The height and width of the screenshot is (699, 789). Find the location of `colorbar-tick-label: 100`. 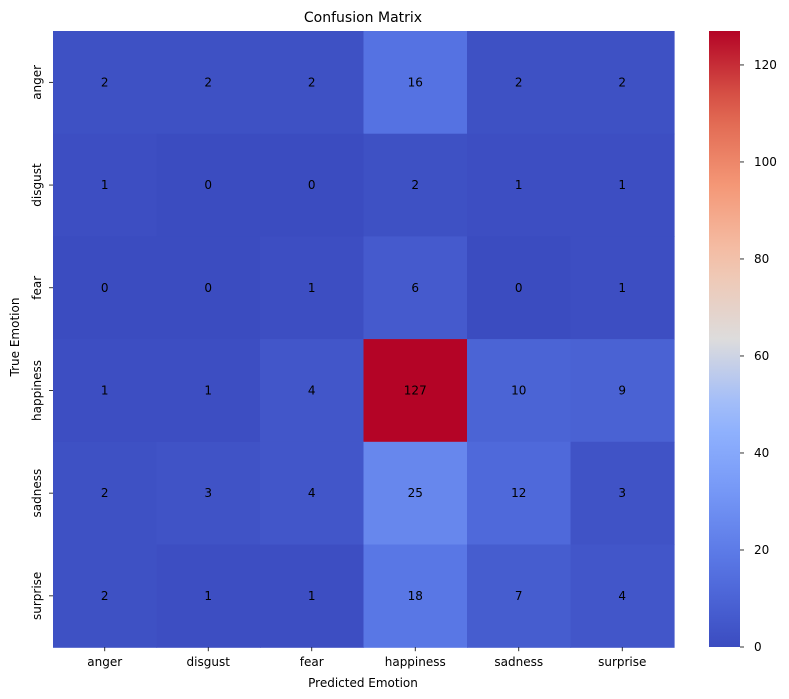

colorbar-tick-label: 100 is located at coordinates (765, 162).